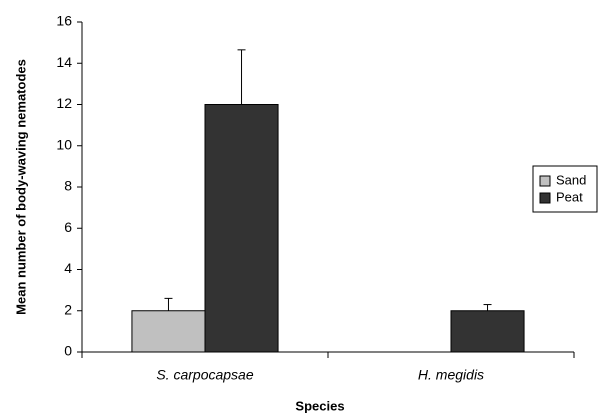 The height and width of the screenshot is (418, 605). What do you see at coordinates (68, 351) in the screenshot?
I see `y-tick-label: 0` at bounding box center [68, 351].